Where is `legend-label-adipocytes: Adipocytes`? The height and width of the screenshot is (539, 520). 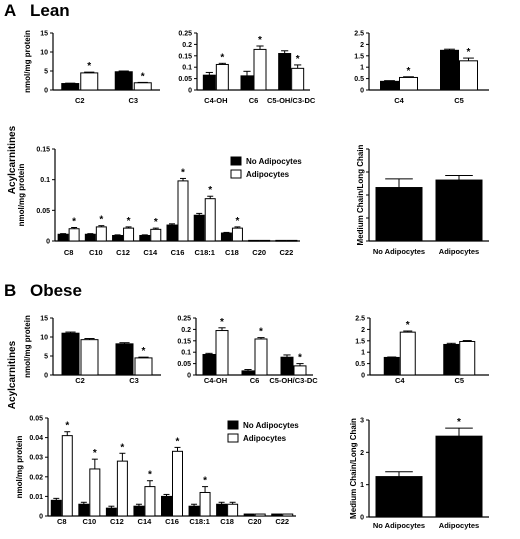 legend-label-adipocytes: Adipocytes is located at coordinates (265, 438).